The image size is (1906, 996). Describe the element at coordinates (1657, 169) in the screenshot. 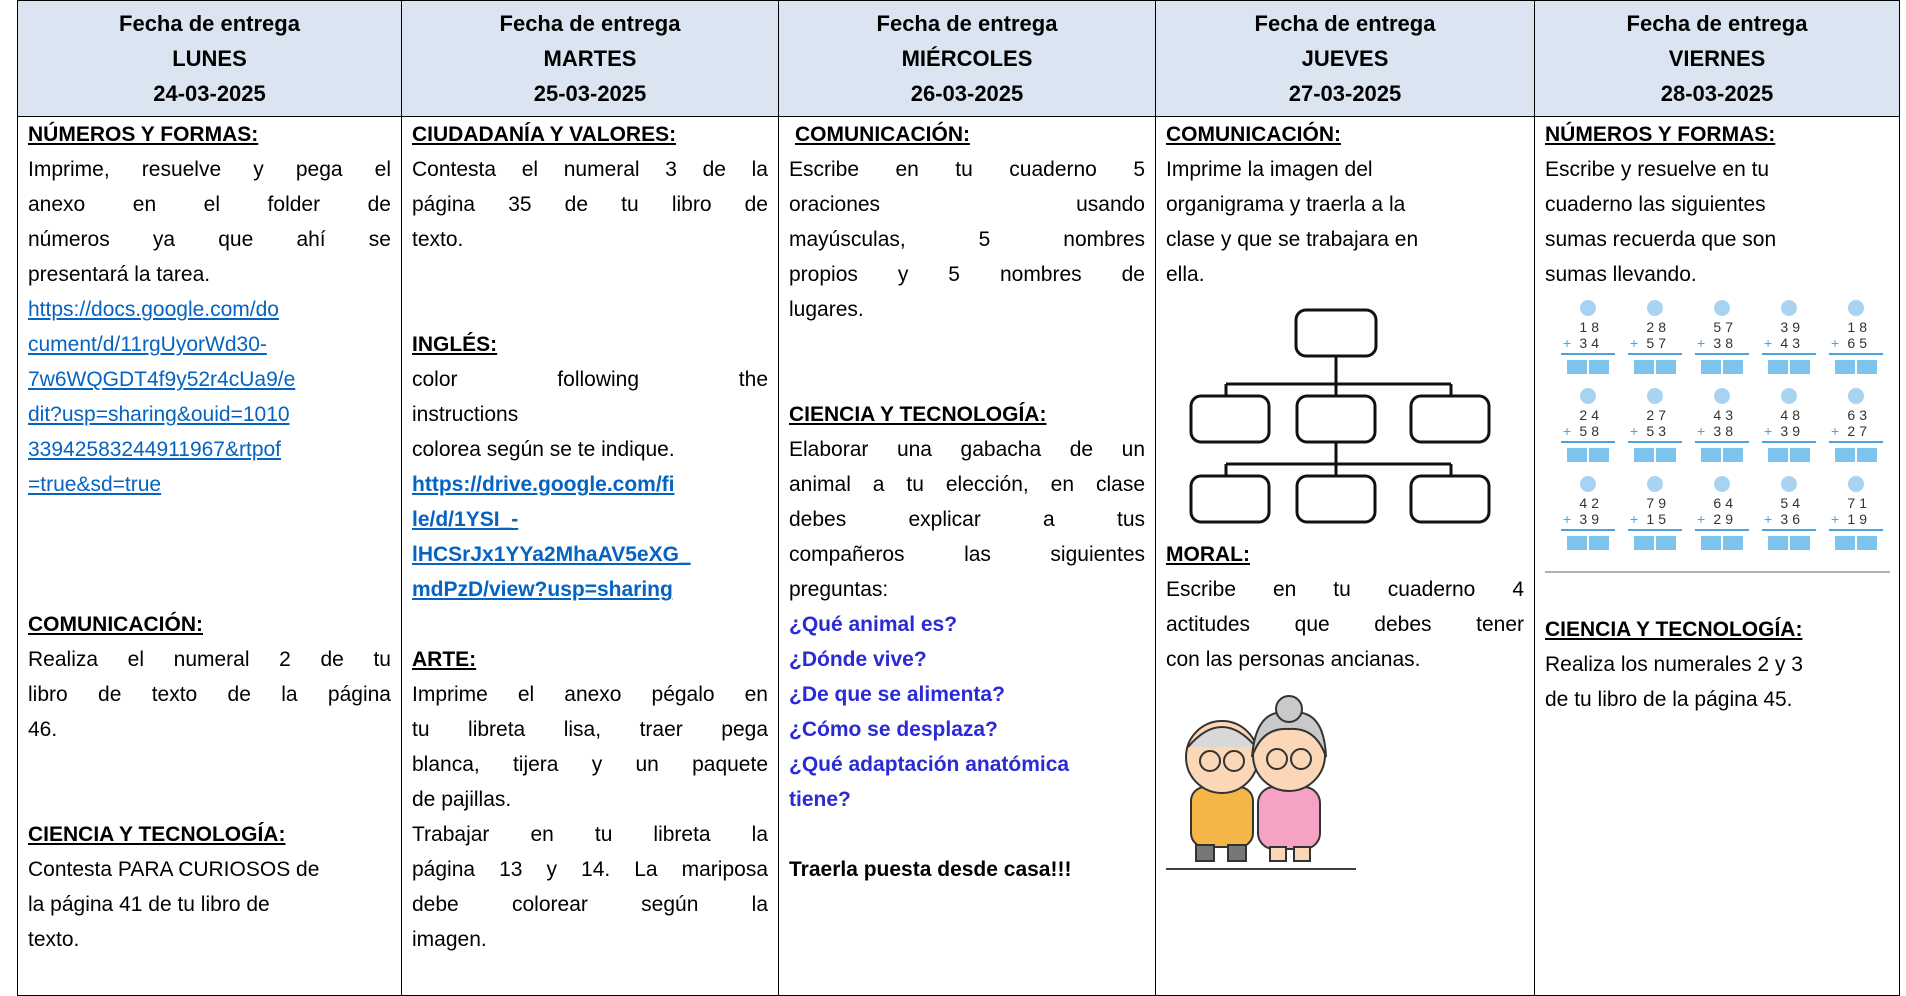

I see `text-line: Escribe y resuelve en tu` at that location.